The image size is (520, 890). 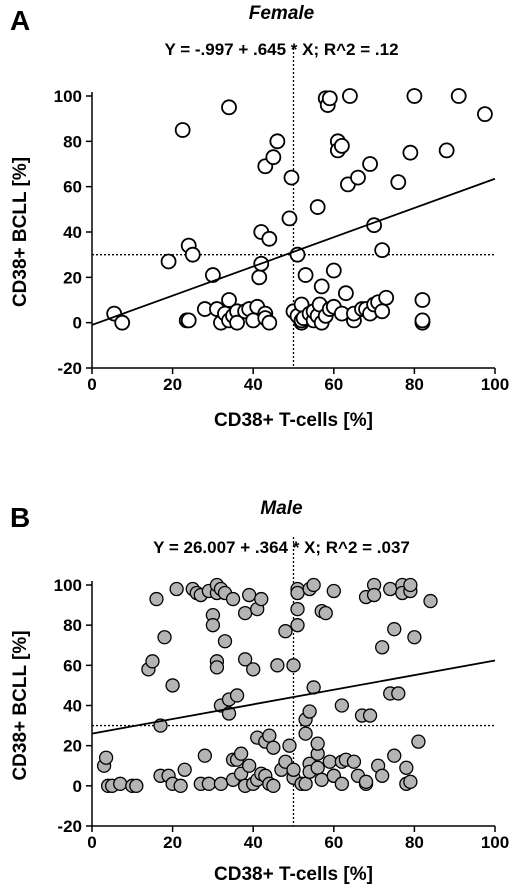 I want to click on chart-title: Female, so click(x=282, y=13).